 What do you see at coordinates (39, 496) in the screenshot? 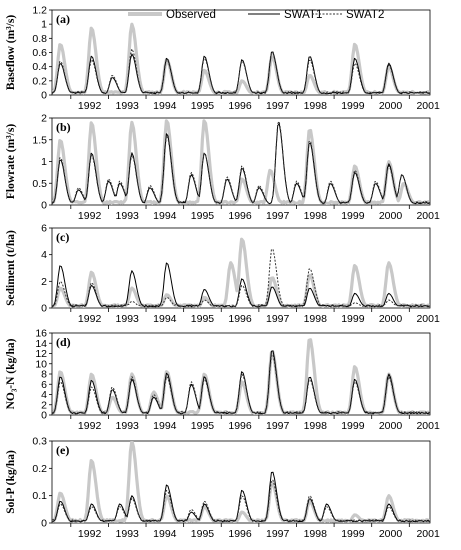
I see `y-tick-label: 0.1` at bounding box center [39, 496].